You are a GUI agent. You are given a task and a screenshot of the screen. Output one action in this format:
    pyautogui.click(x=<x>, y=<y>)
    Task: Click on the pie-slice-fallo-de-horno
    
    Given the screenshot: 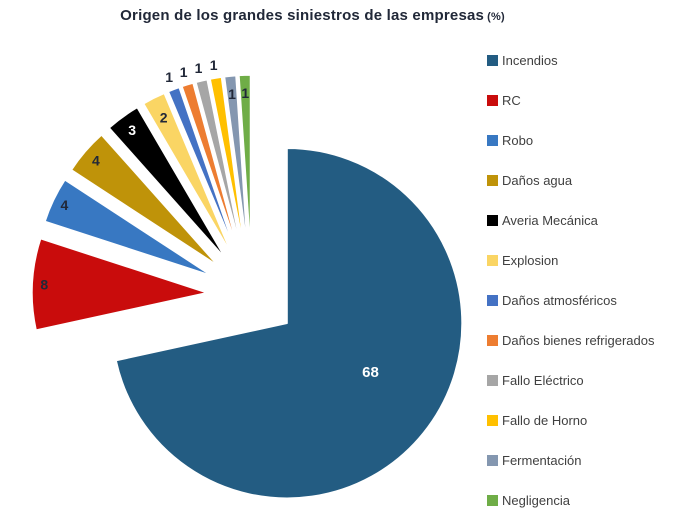 What is the action you would take?
    pyautogui.click(x=227, y=164)
    